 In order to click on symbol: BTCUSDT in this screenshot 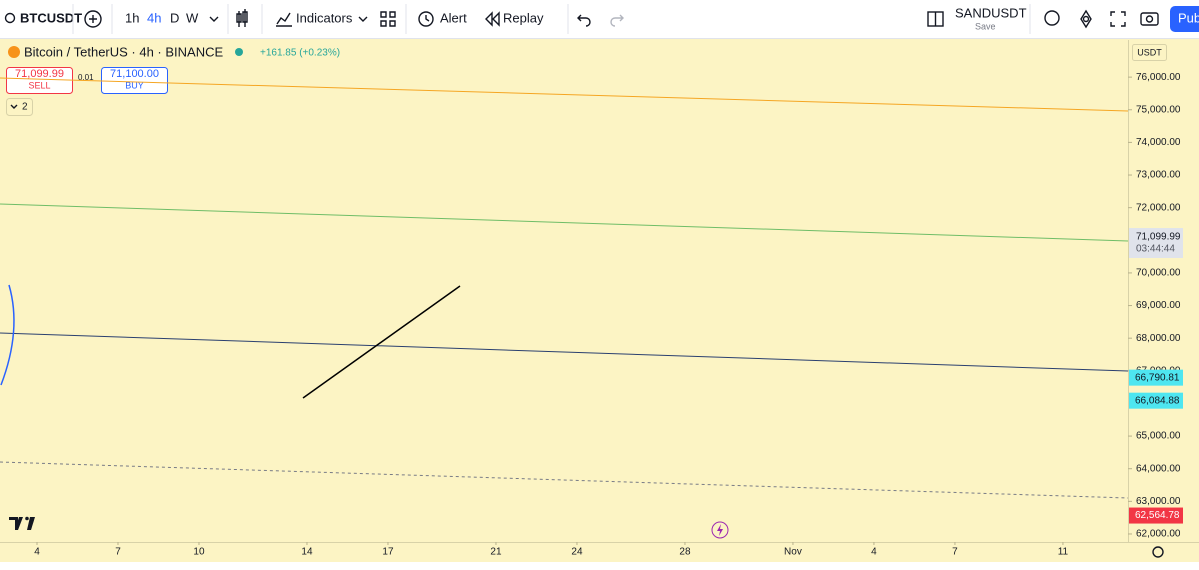, I will do `click(51, 17)`.